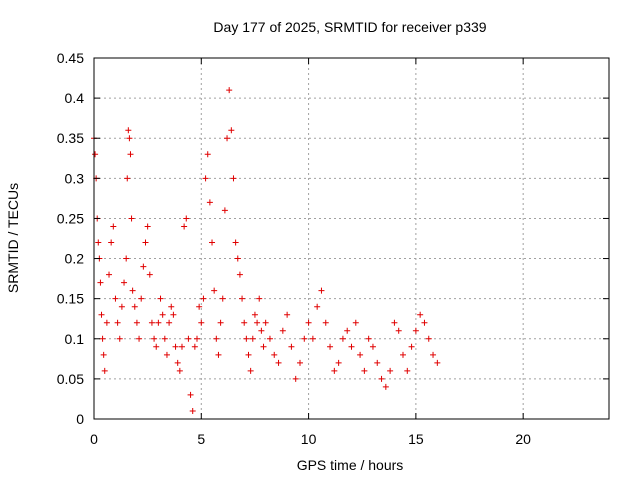 The height and width of the screenshot is (480, 640). Describe the element at coordinates (75, 339) in the screenshot. I see `y-tick-label: 0.1` at that location.